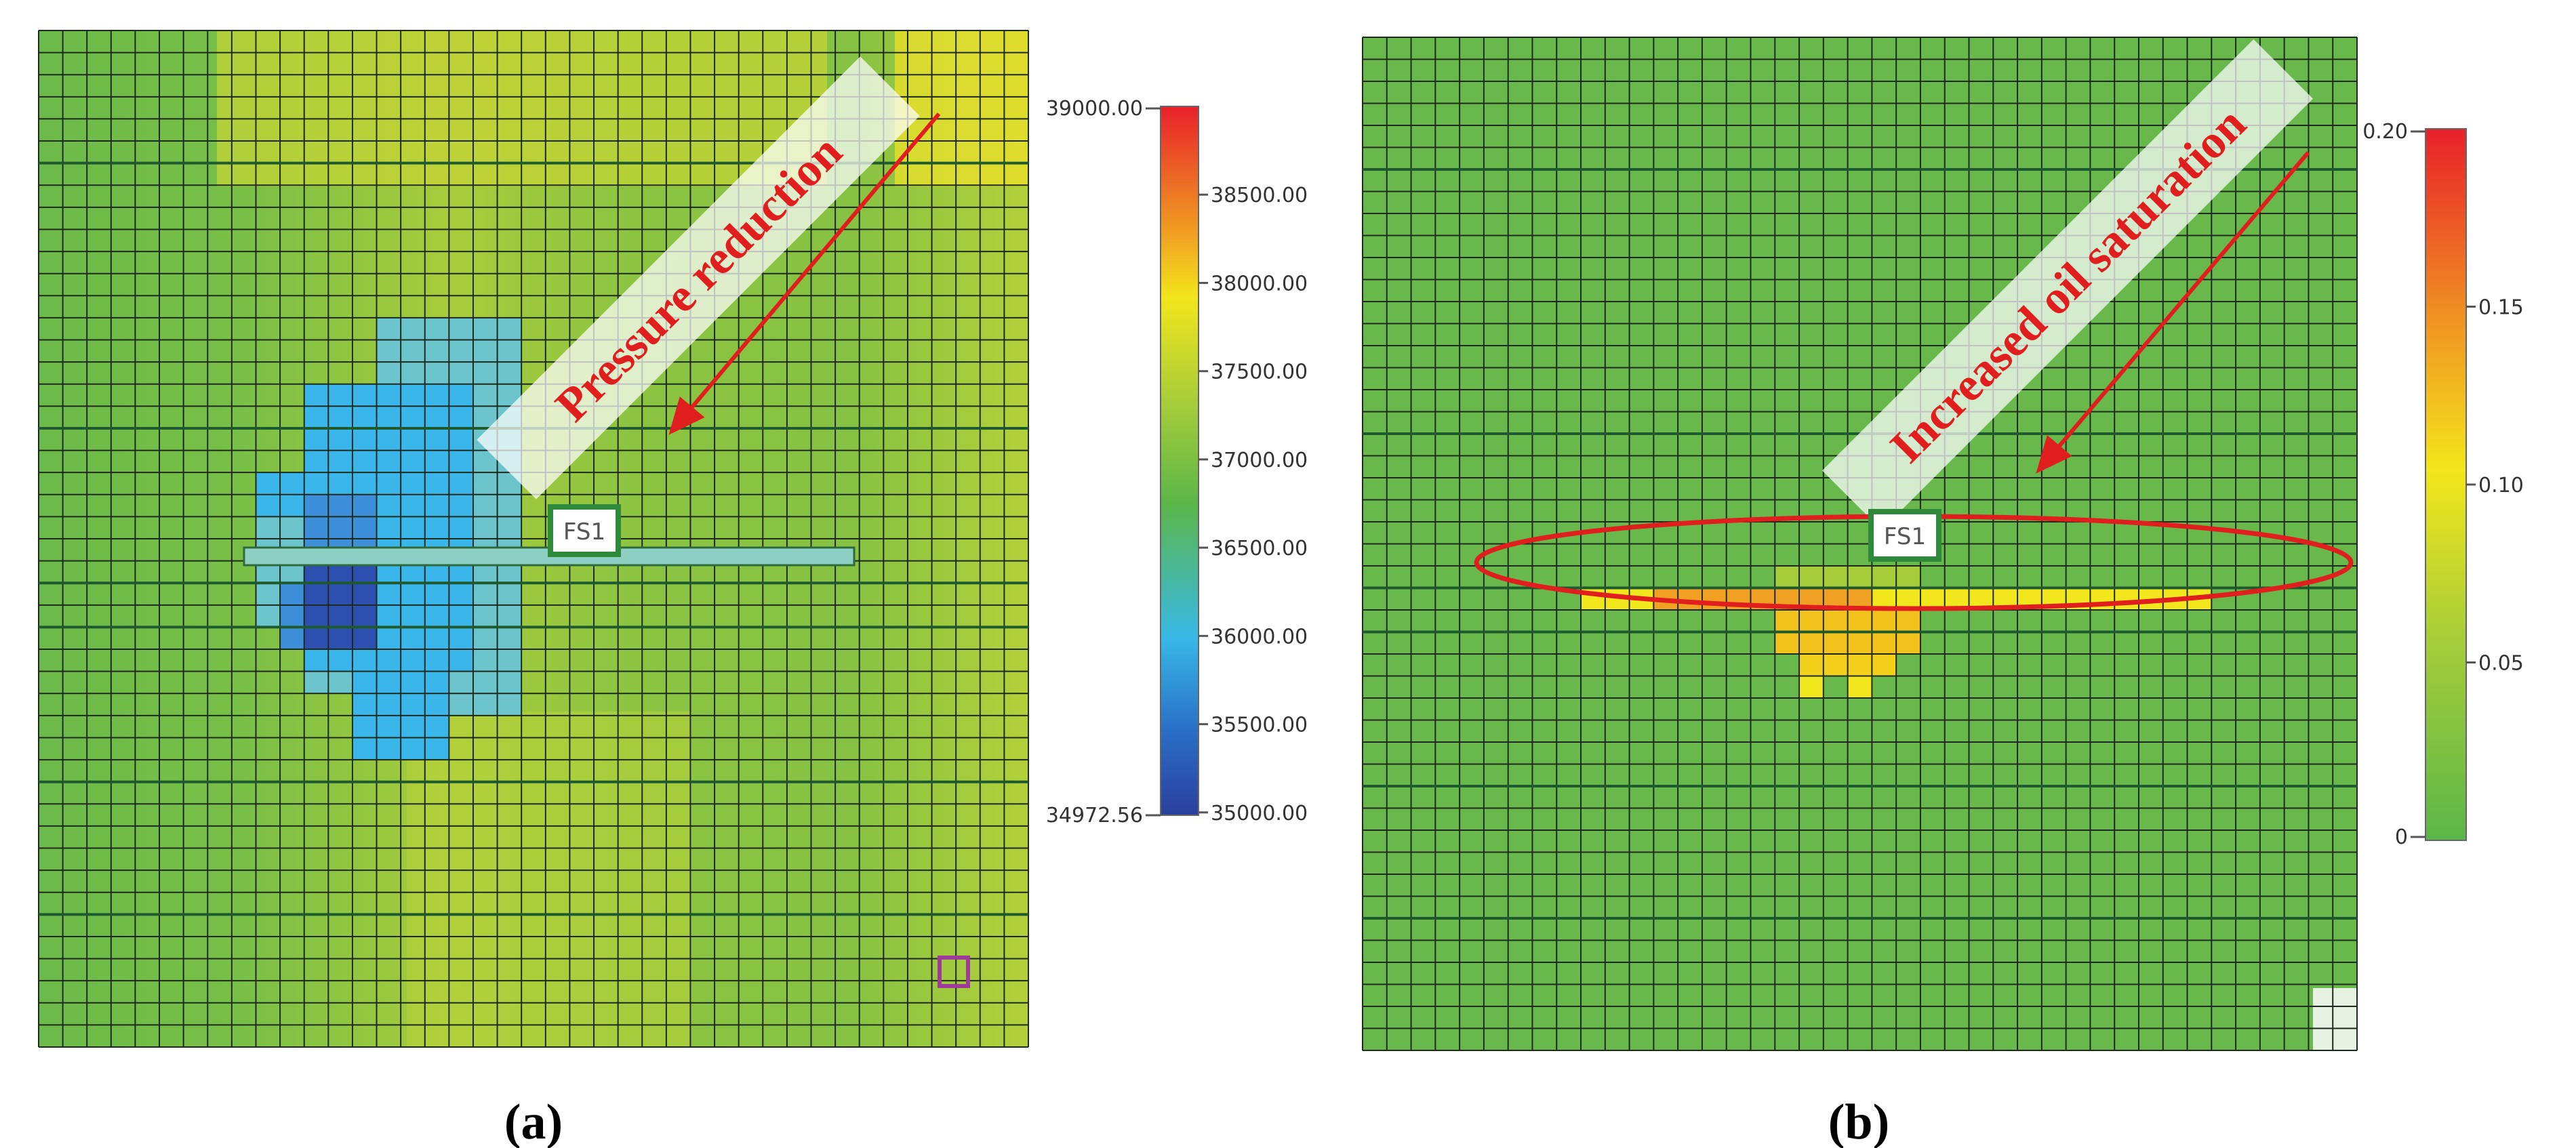 The width and height of the screenshot is (2576, 1148). Describe the element at coordinates (2385, 132) in the screenshot. I see `colorbar-b-max-label: 0.20` at that location.